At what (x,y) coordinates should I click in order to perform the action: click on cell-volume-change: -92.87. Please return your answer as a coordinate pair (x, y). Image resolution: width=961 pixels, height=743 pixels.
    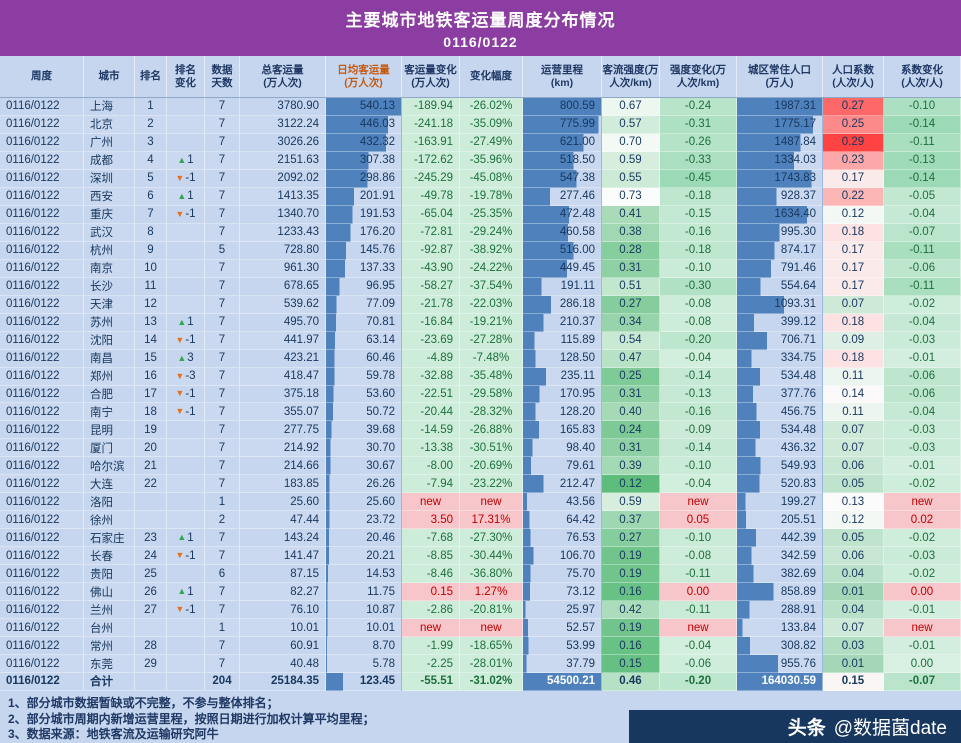
    Looking at the image, I should click on (431, 250).